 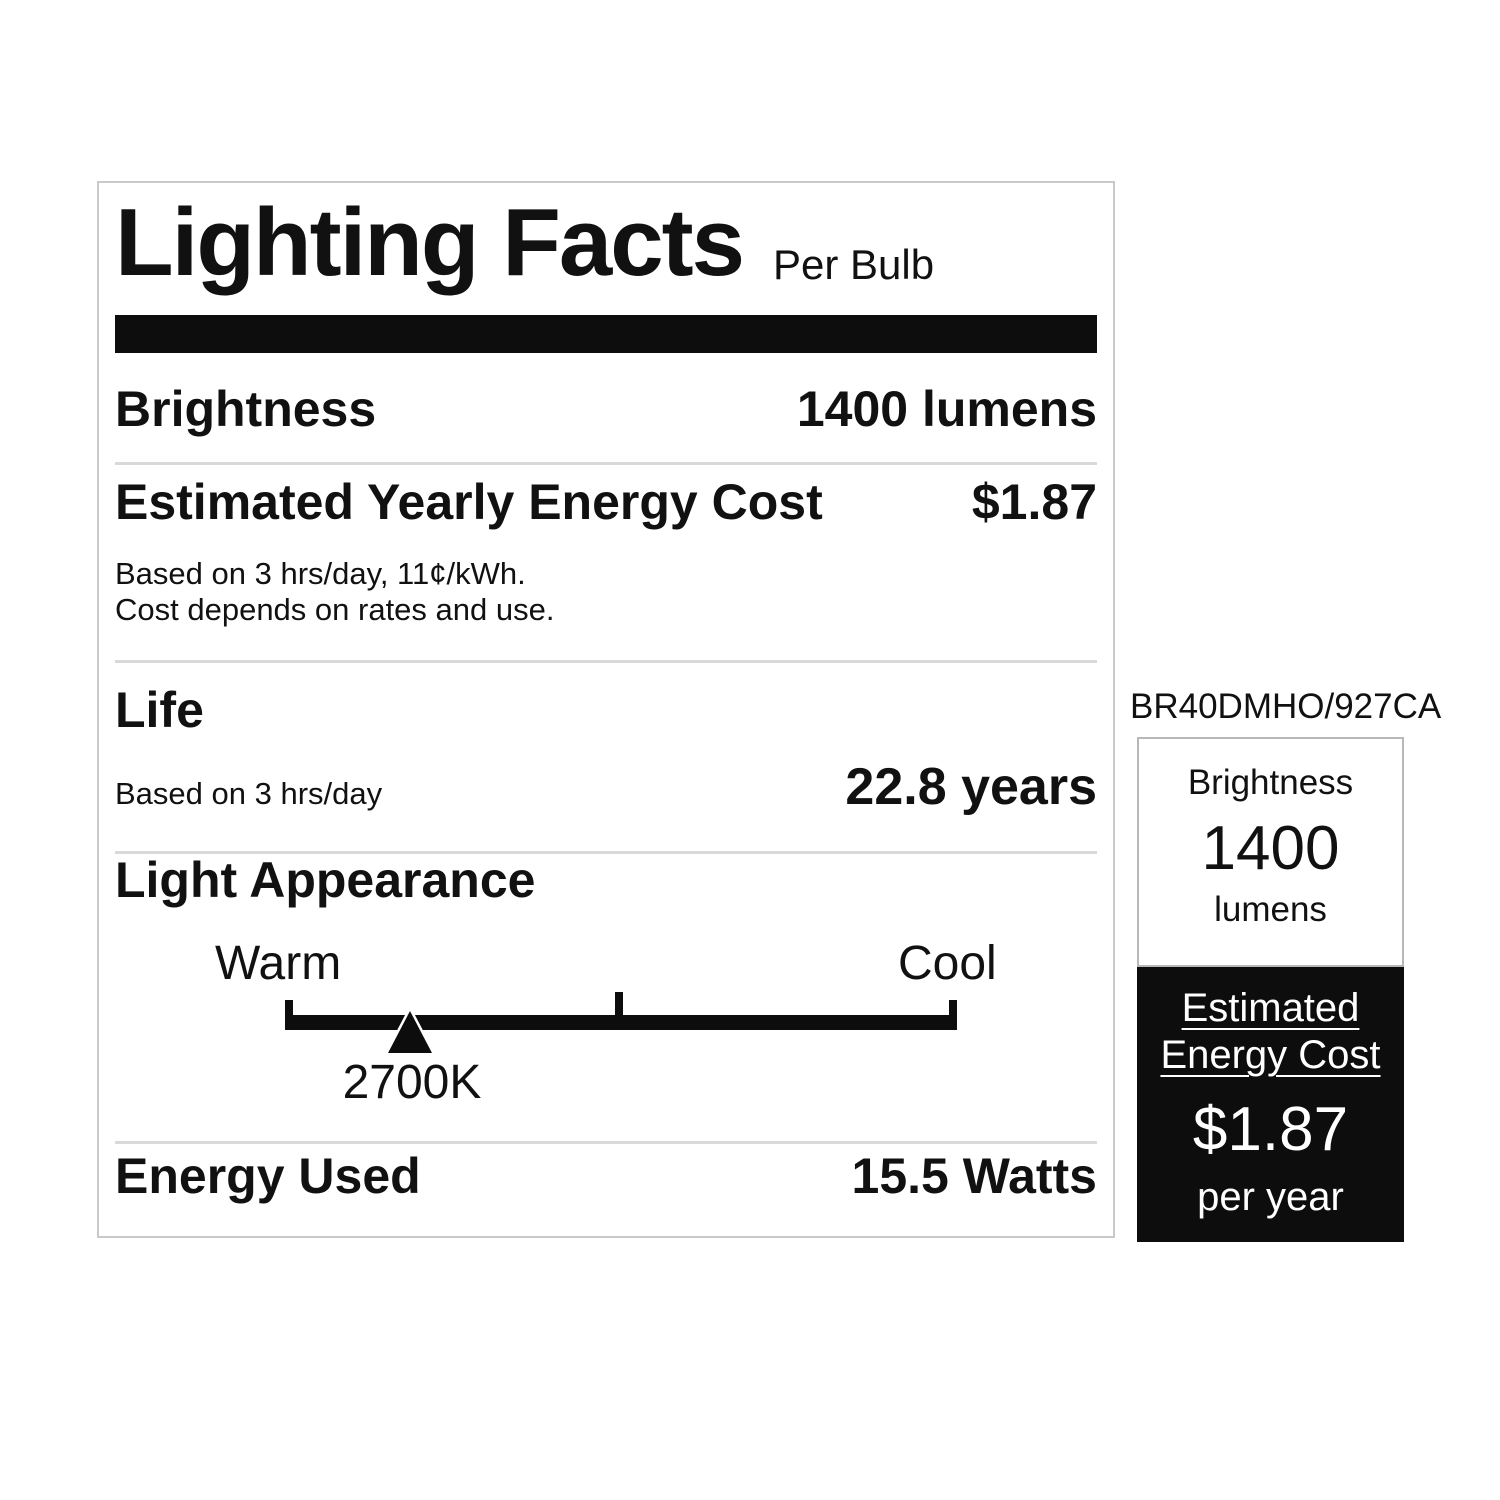 What do you see at coordinates (1270, 1008) in the screenshot?
I see `mini-cost-title-line1: Estimated` at bounding box center [1270, 1008].